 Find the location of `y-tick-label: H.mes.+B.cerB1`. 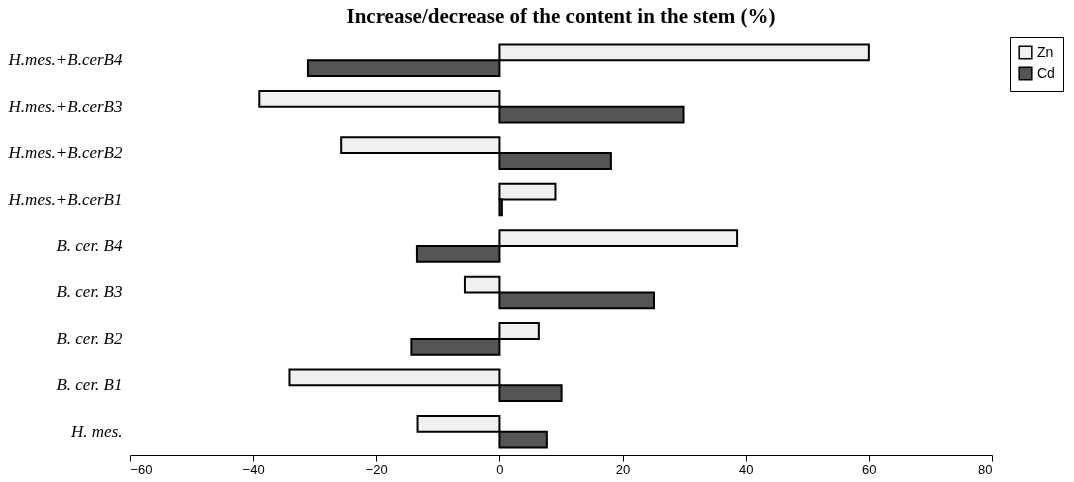

y-tick-label: H.mes.+B.cerB1 is located at coordinates (65, 199).